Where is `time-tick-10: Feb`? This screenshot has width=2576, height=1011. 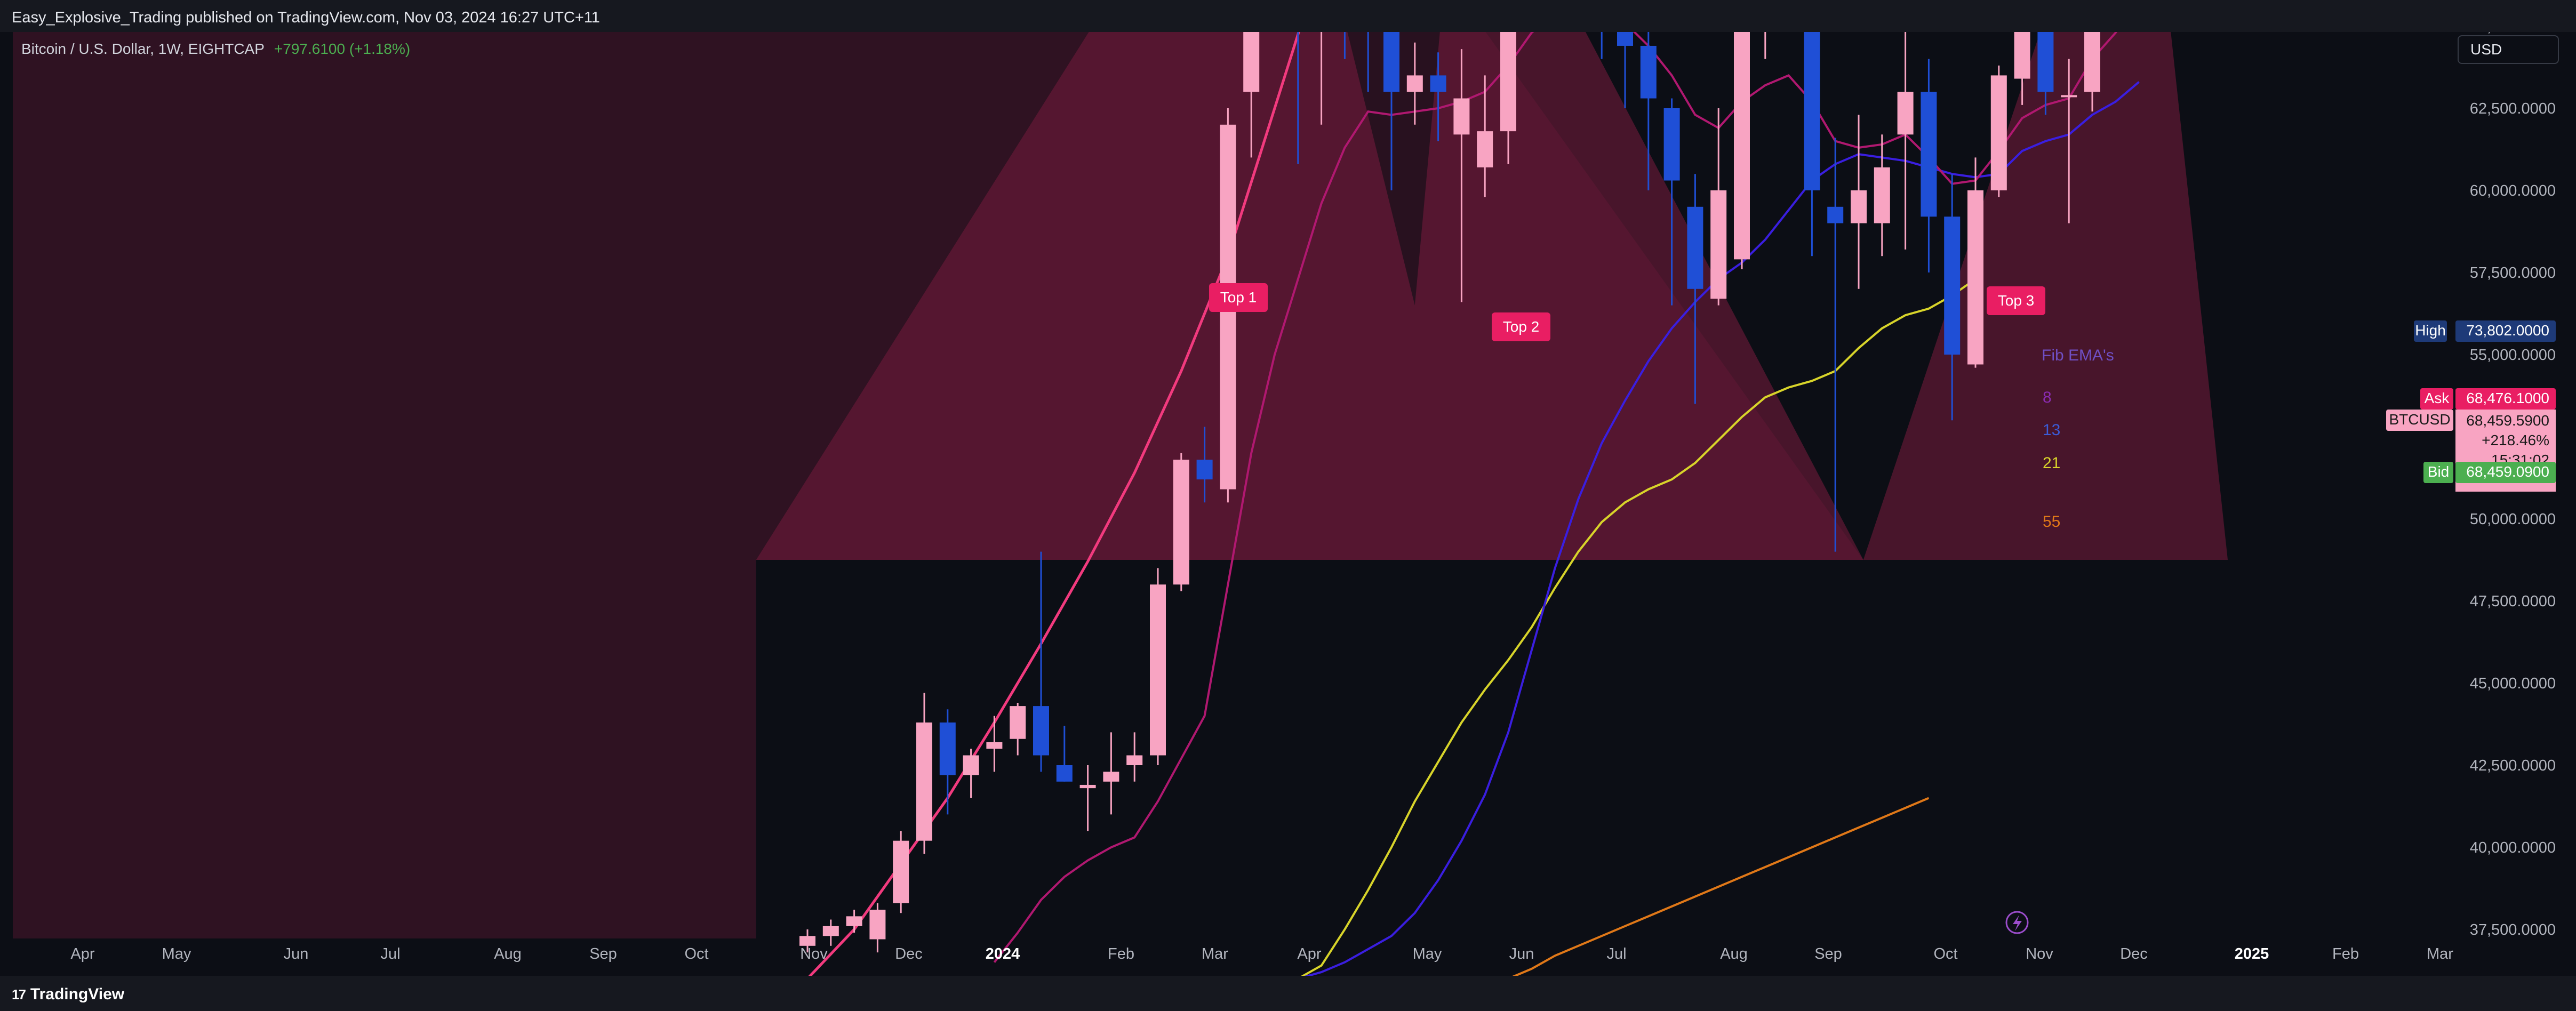 time-tick-10: Feb is located at coordinates (1121, 953).